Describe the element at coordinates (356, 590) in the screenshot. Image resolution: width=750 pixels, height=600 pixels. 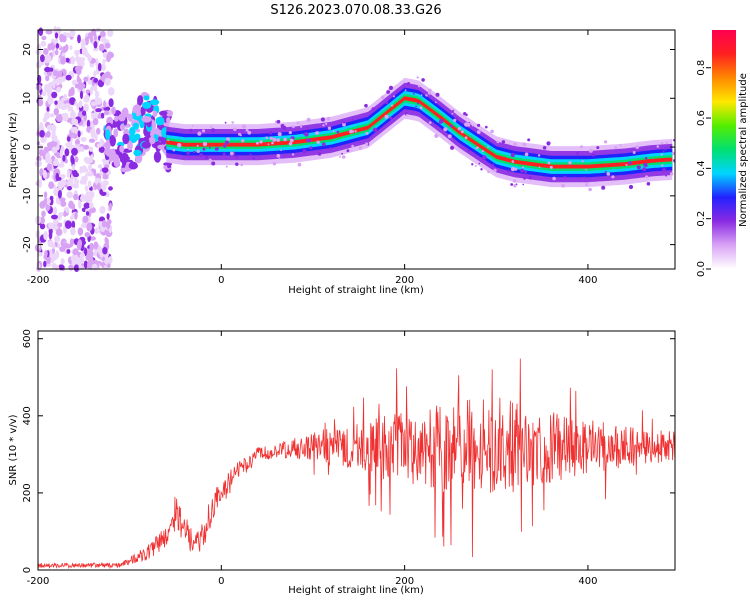
I see `snr-xlabel: Height of straight line (km)` at that location.